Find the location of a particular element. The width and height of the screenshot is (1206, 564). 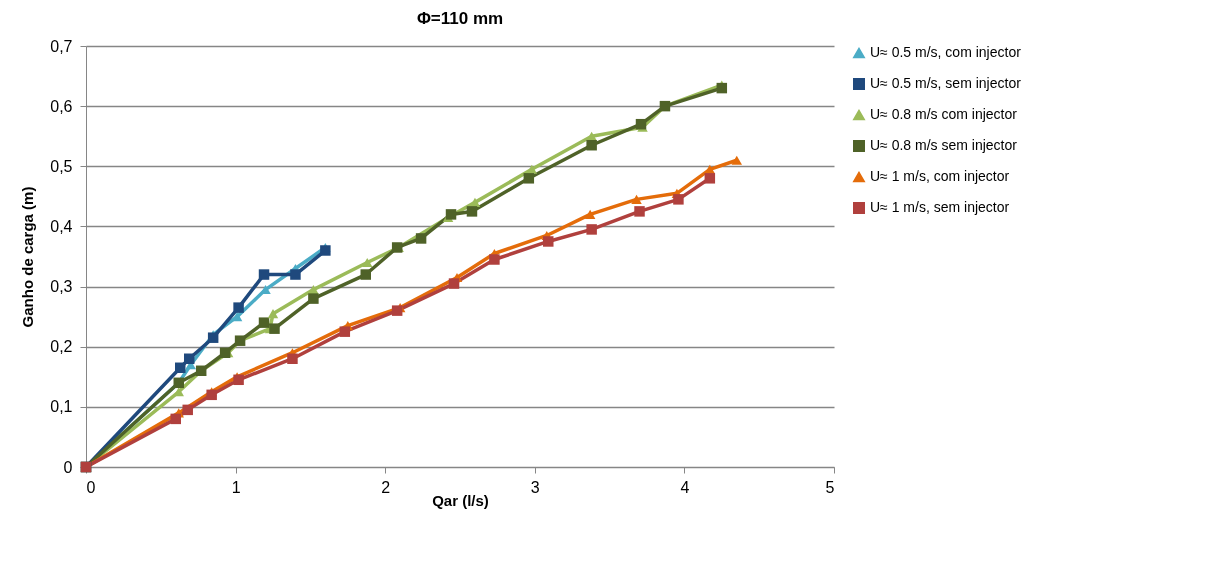

y-tick-label: 0,5 is located at coordinates (61, 166).